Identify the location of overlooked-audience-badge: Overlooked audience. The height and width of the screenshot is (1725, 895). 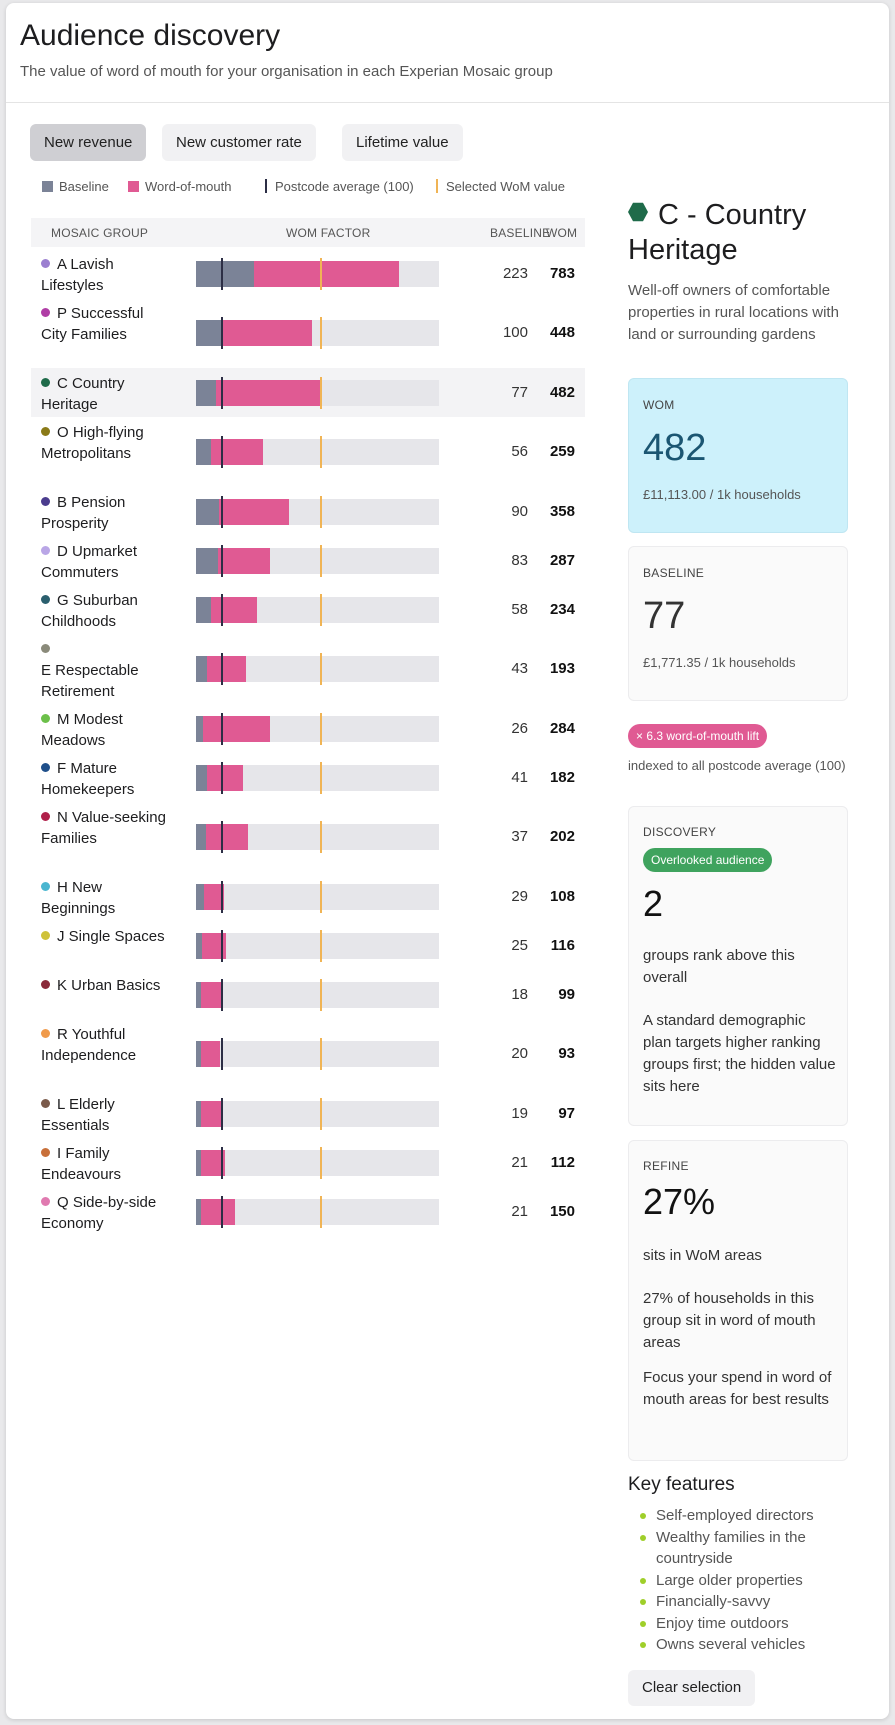
(708, 860).